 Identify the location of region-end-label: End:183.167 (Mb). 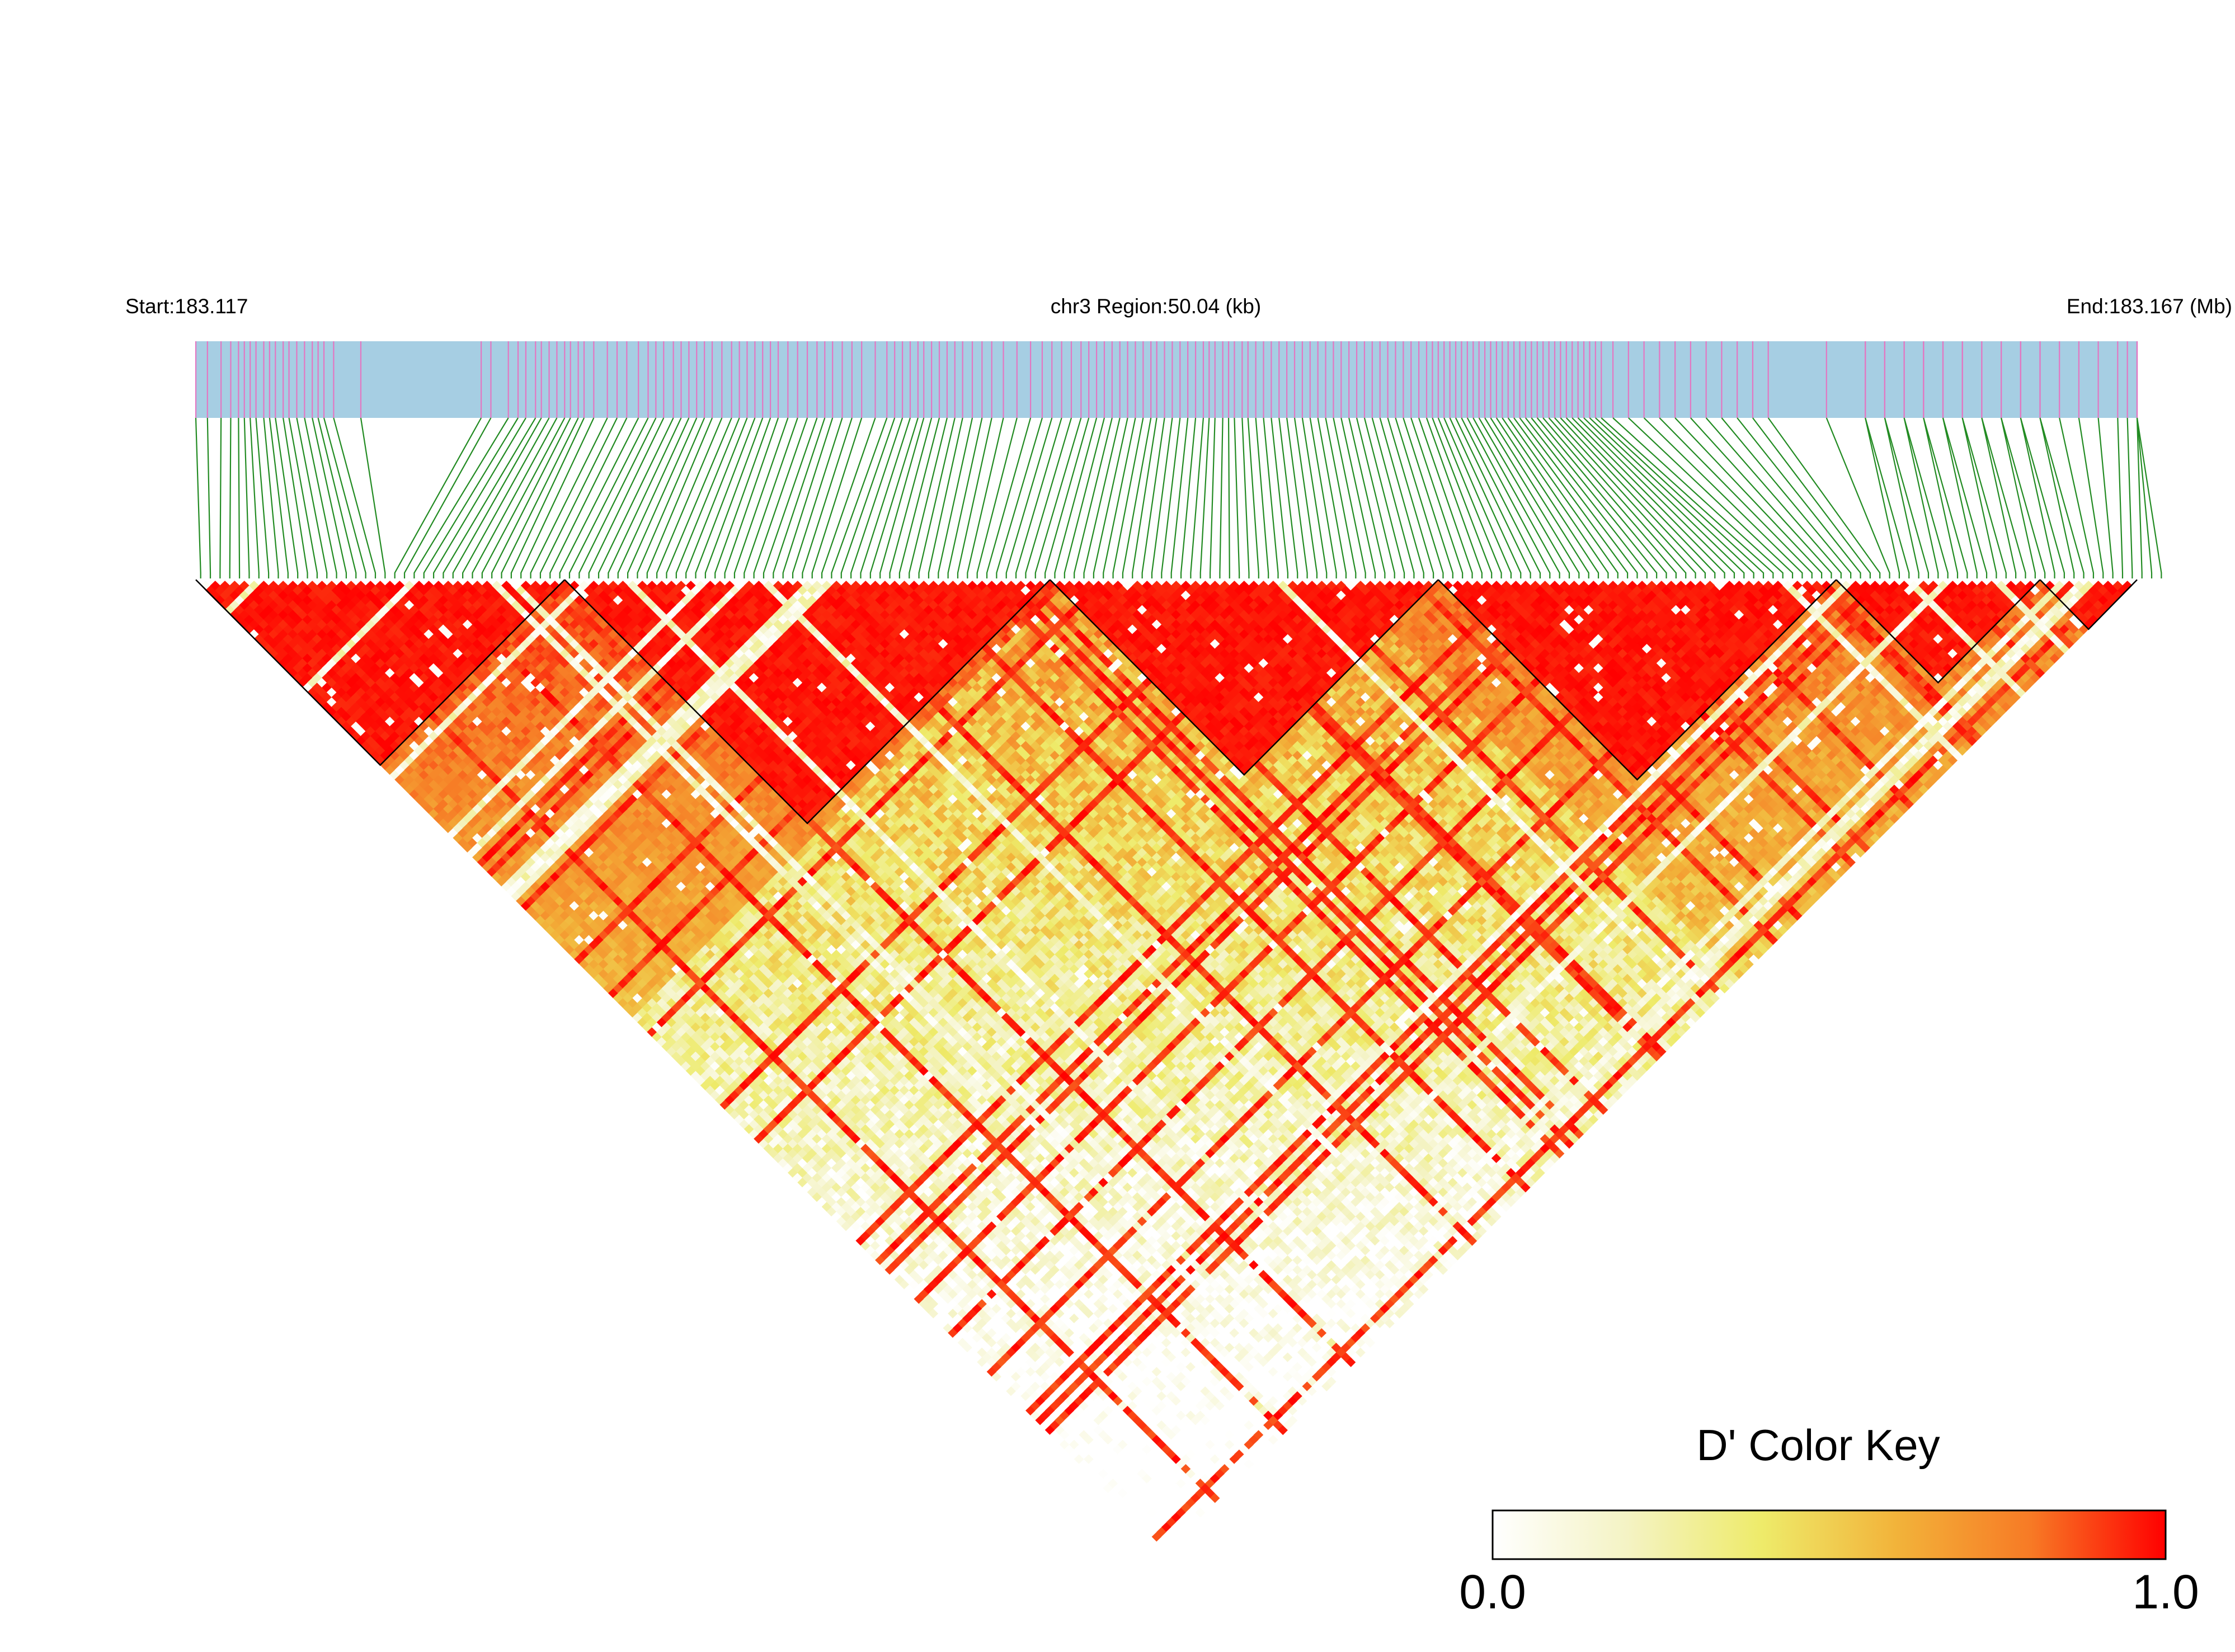
(2149, 306).